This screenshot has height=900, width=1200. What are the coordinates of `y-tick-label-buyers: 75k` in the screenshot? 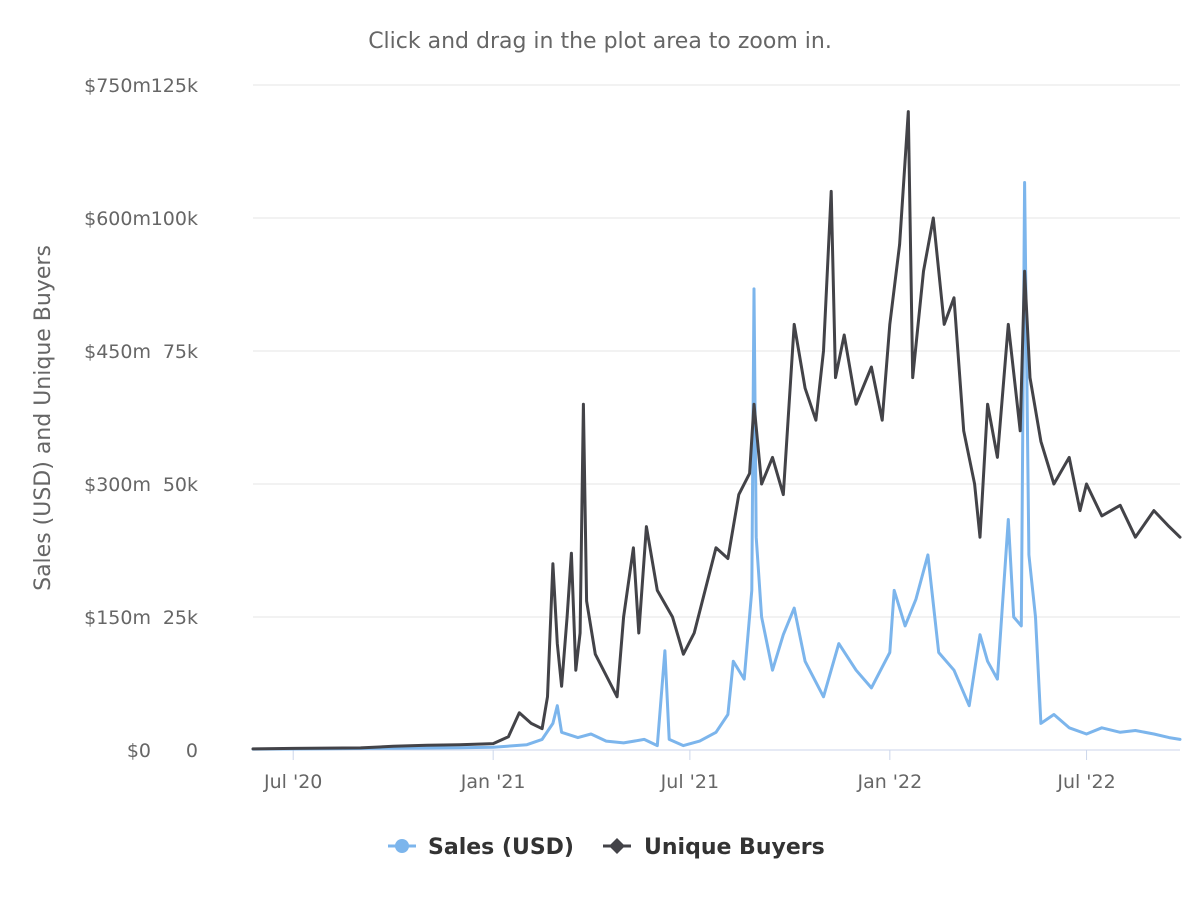 It's located at (180, 352).